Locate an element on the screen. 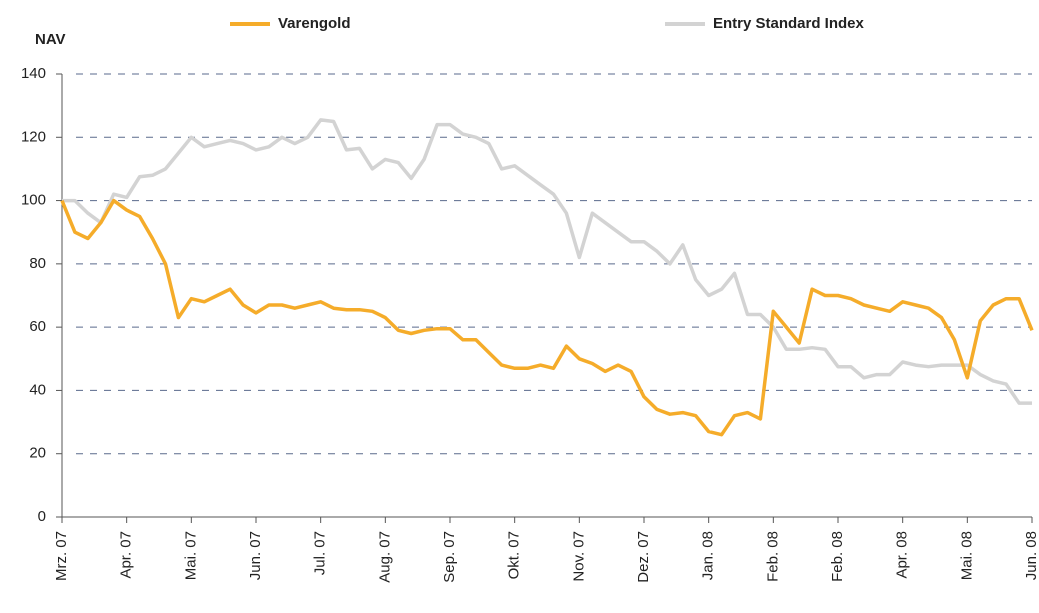 The image size is (1039, 613). y-tick-label: 140 is located at coordinates (33, 73).